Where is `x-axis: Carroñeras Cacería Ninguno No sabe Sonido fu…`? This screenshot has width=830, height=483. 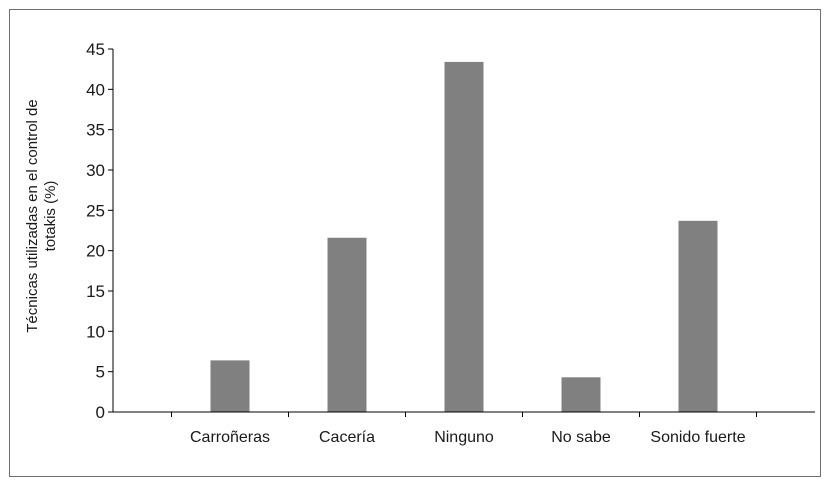 x-axis: Carroñeras Cacería Ninguno No sabe Sonido fu… is located at coordinates (464, 428).